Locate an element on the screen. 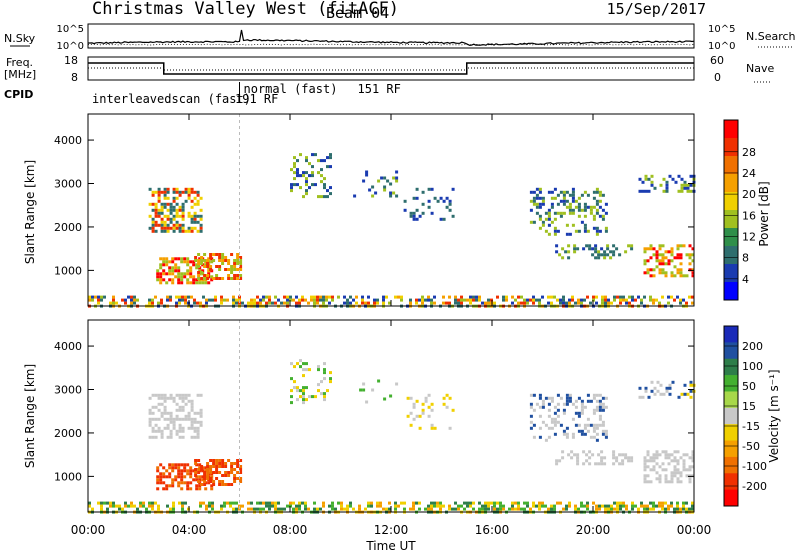 This screenshot has width=800, height=554. freq-left-tick-bottom: 8 is located at coordinates (74, 77).